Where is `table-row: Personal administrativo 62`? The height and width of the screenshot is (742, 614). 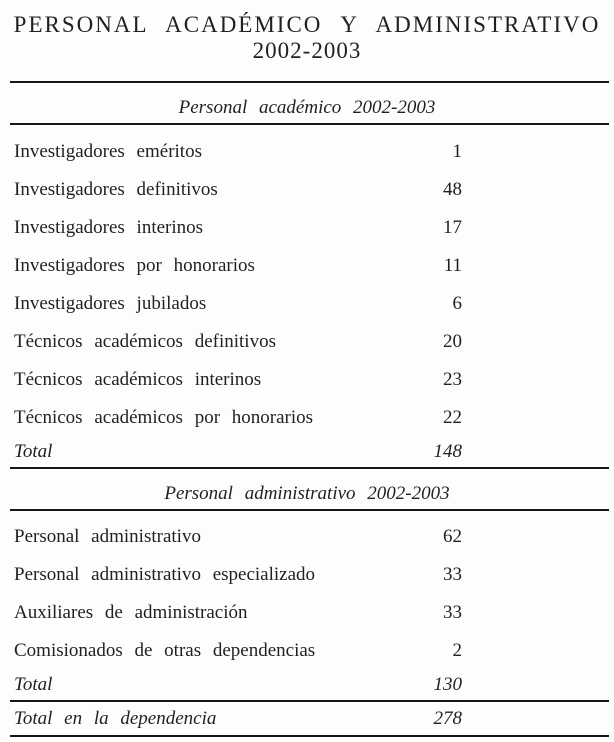
table-row: Personal administrativo 62 is located at coordinates (307, 537).